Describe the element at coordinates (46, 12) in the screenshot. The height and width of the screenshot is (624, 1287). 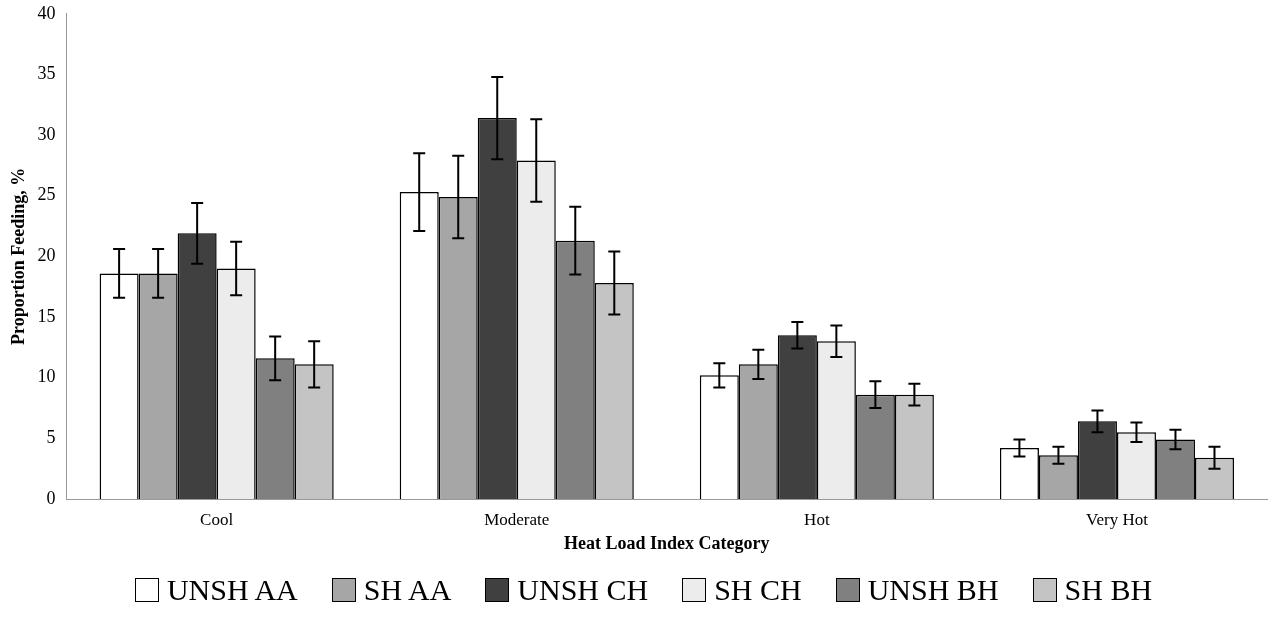
I see `y-tick-label: 40` at that location.